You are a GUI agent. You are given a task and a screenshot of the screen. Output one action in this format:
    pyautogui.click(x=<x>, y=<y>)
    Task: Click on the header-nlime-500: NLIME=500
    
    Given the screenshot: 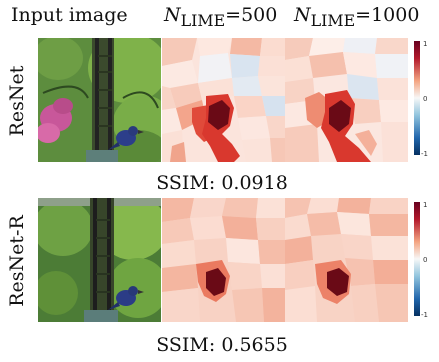 What is the action you would take?
    pyautogui.click(x=220, y=17)
    